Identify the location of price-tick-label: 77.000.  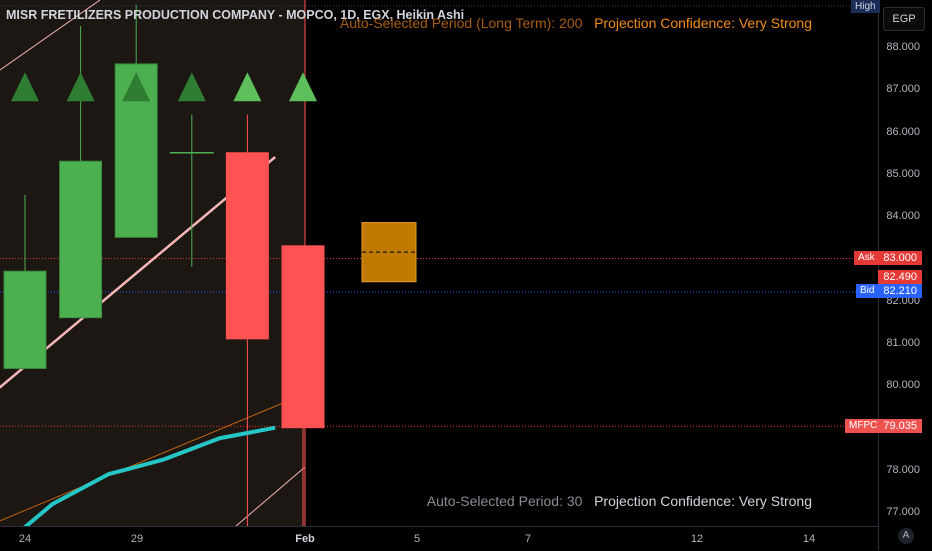
(903, 512).